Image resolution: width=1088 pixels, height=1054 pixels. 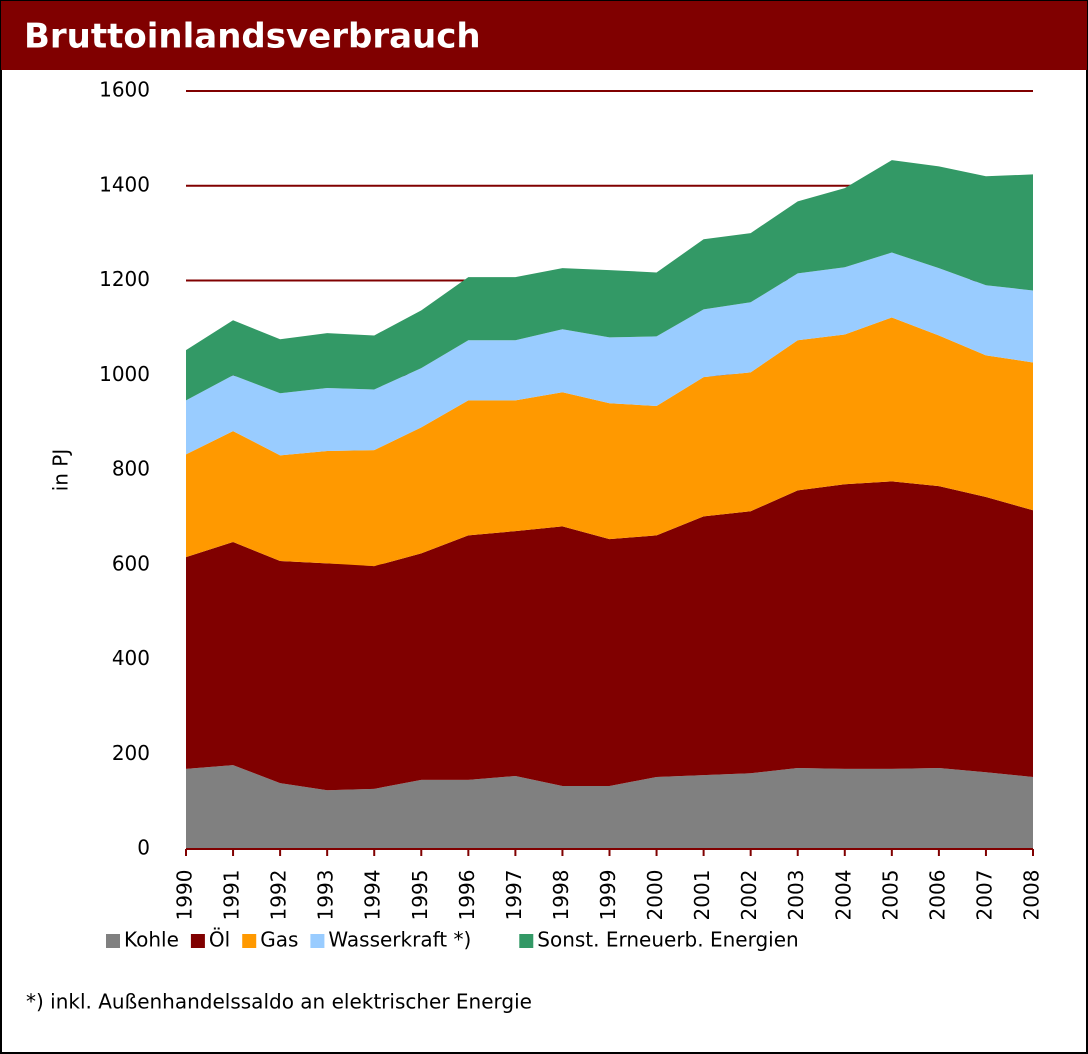 What do you see at coordinates (667, 940) in the screenshot?
I see `legend-label: Sonst. Erneuerb. Energien` at bounding box center [667, 940].